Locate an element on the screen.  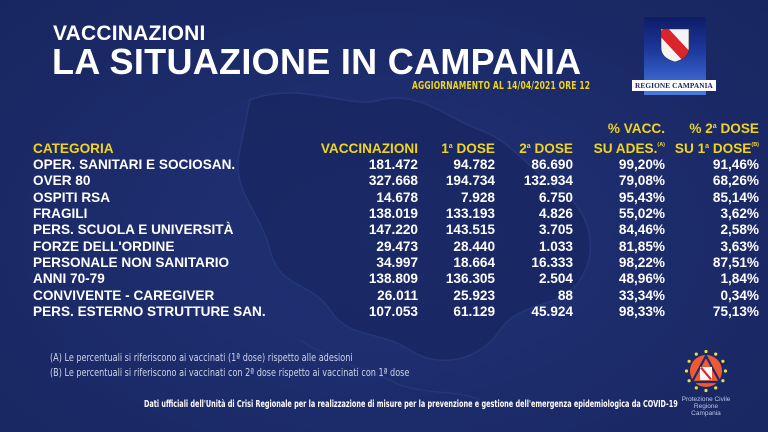
update-timestamp: AGGIORNAMENTO AL 14/04/2021 ORE 12 is located at coordinates (501, 86).